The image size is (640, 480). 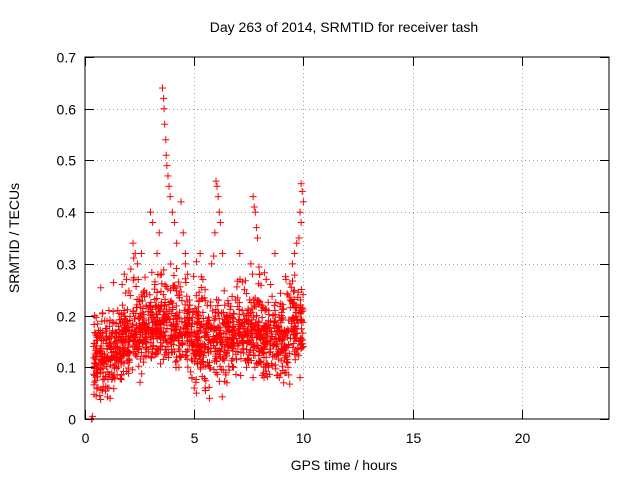 I want to click on y-tick-label: 0.3, so click(x=67, y=265).